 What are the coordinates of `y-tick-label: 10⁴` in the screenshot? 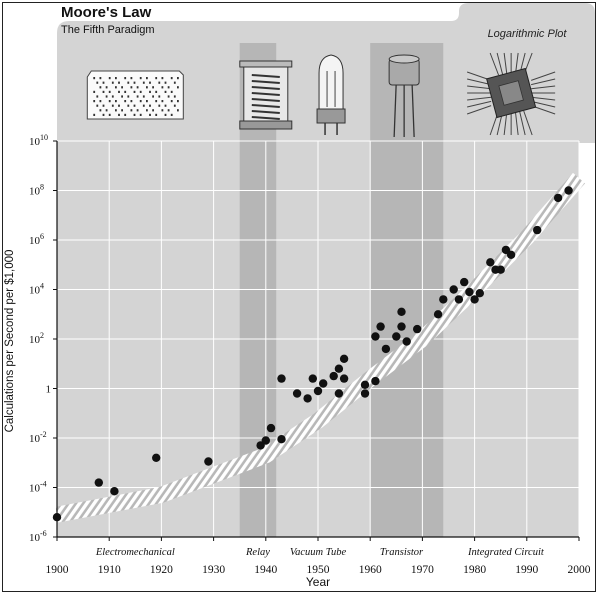 It's located at (36, 289).